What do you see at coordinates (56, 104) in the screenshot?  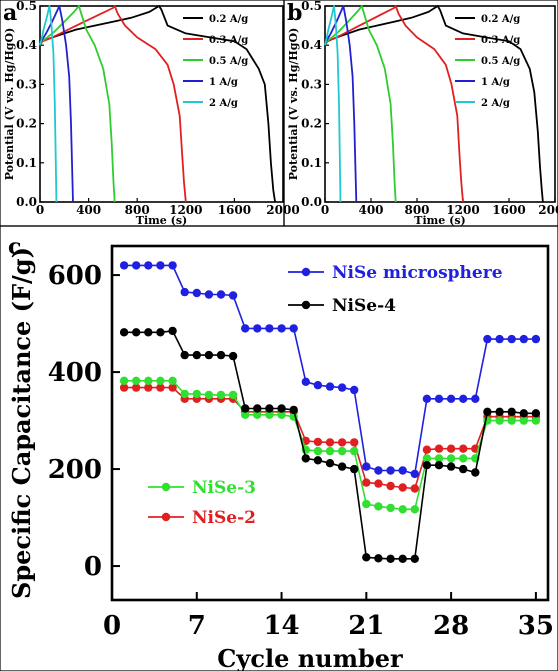 I see `series-line-1-a-g` at bounding box center [56, 104].